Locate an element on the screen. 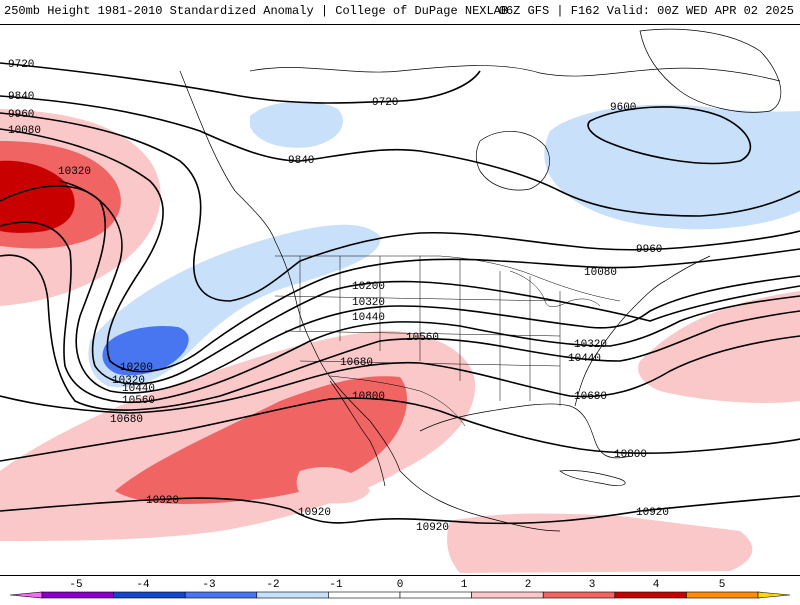 This screenshot has width=800, height=605. colorbar-svg: -5 -4 -3 -2 -1 0 1 2 3 4 5 is located at coordinates (400, 589).